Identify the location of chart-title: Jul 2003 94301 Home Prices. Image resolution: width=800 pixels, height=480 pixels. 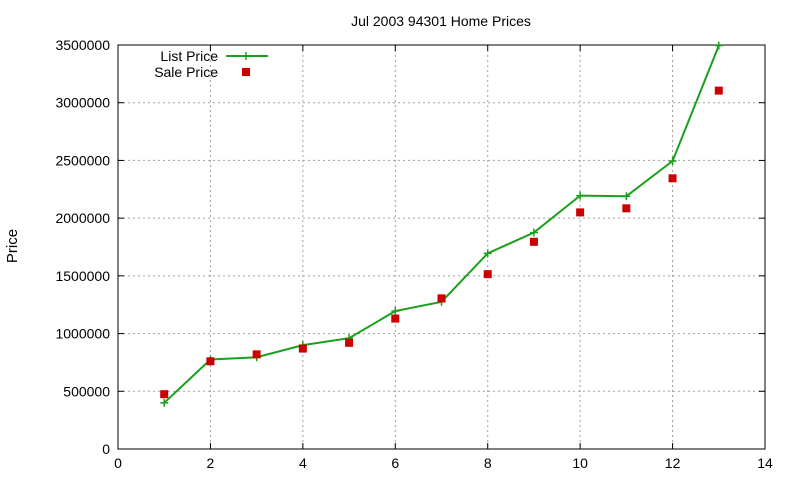
(441, 21).